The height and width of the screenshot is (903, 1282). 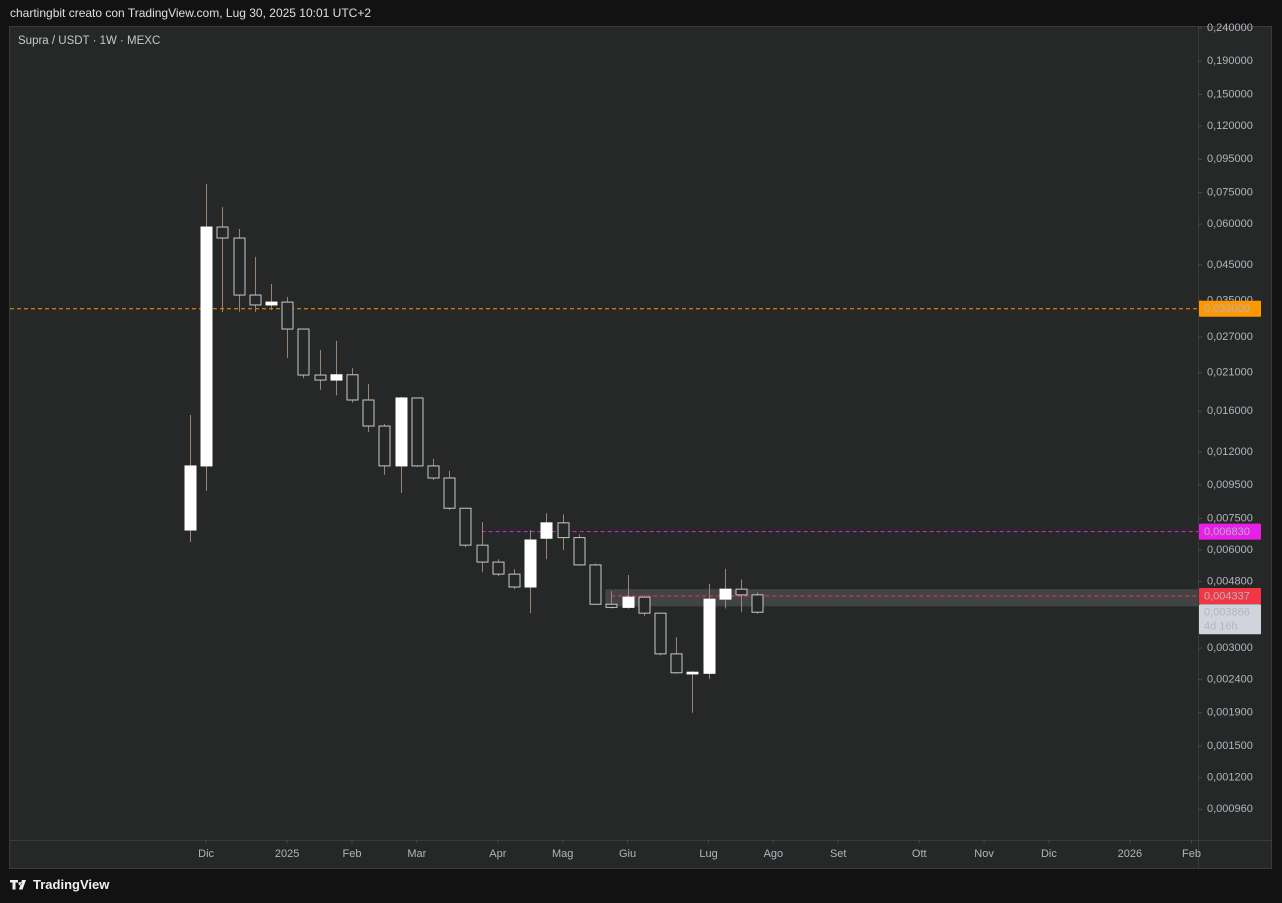 What do you see at coordinates (497, 854) in the screenshot?
I see `x-tick-label: Apr` at bounding box center [497, 854].